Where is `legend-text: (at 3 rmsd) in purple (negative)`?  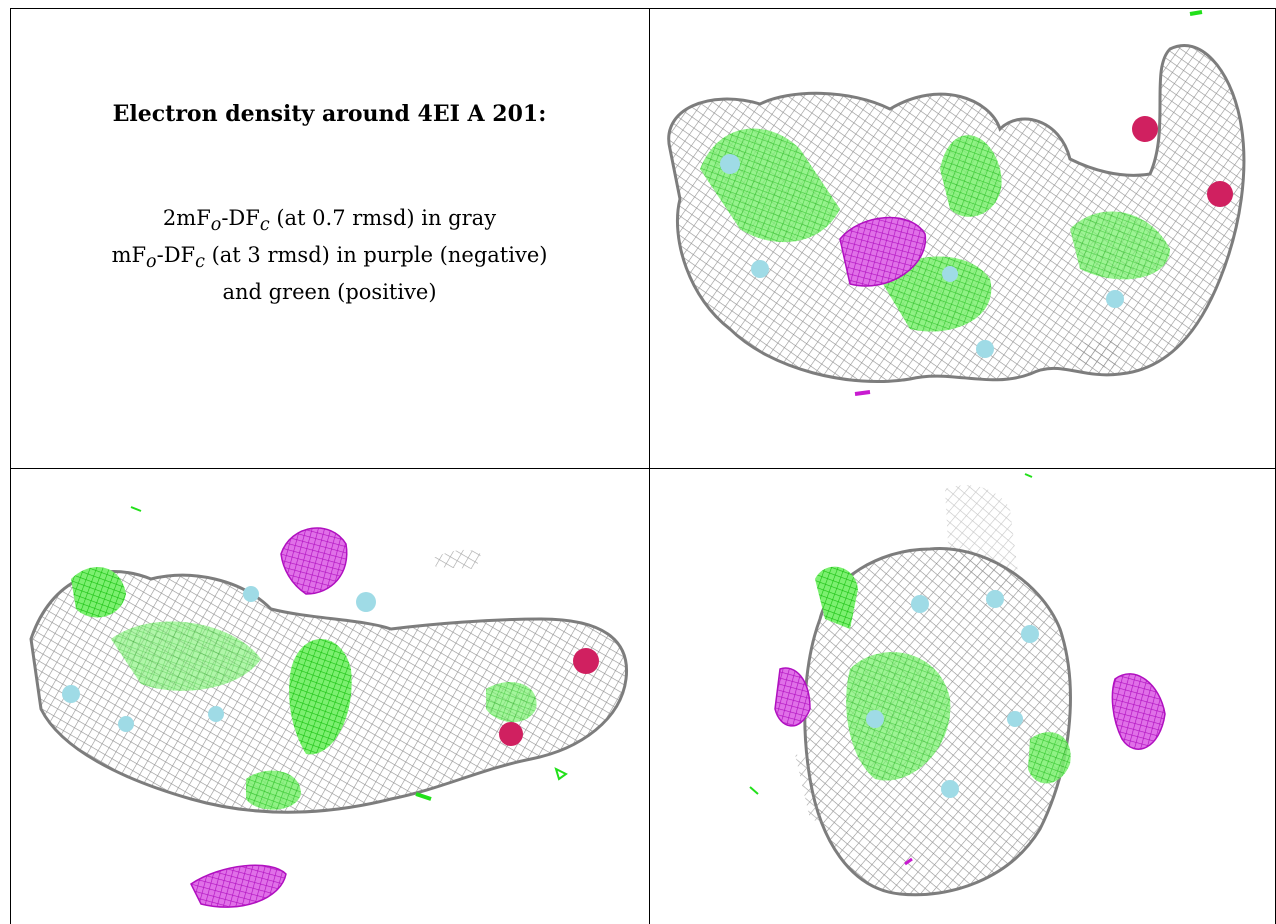 legend-text: (at 3 rmsd) in purple (negative) is located at coordinates (376, 255).